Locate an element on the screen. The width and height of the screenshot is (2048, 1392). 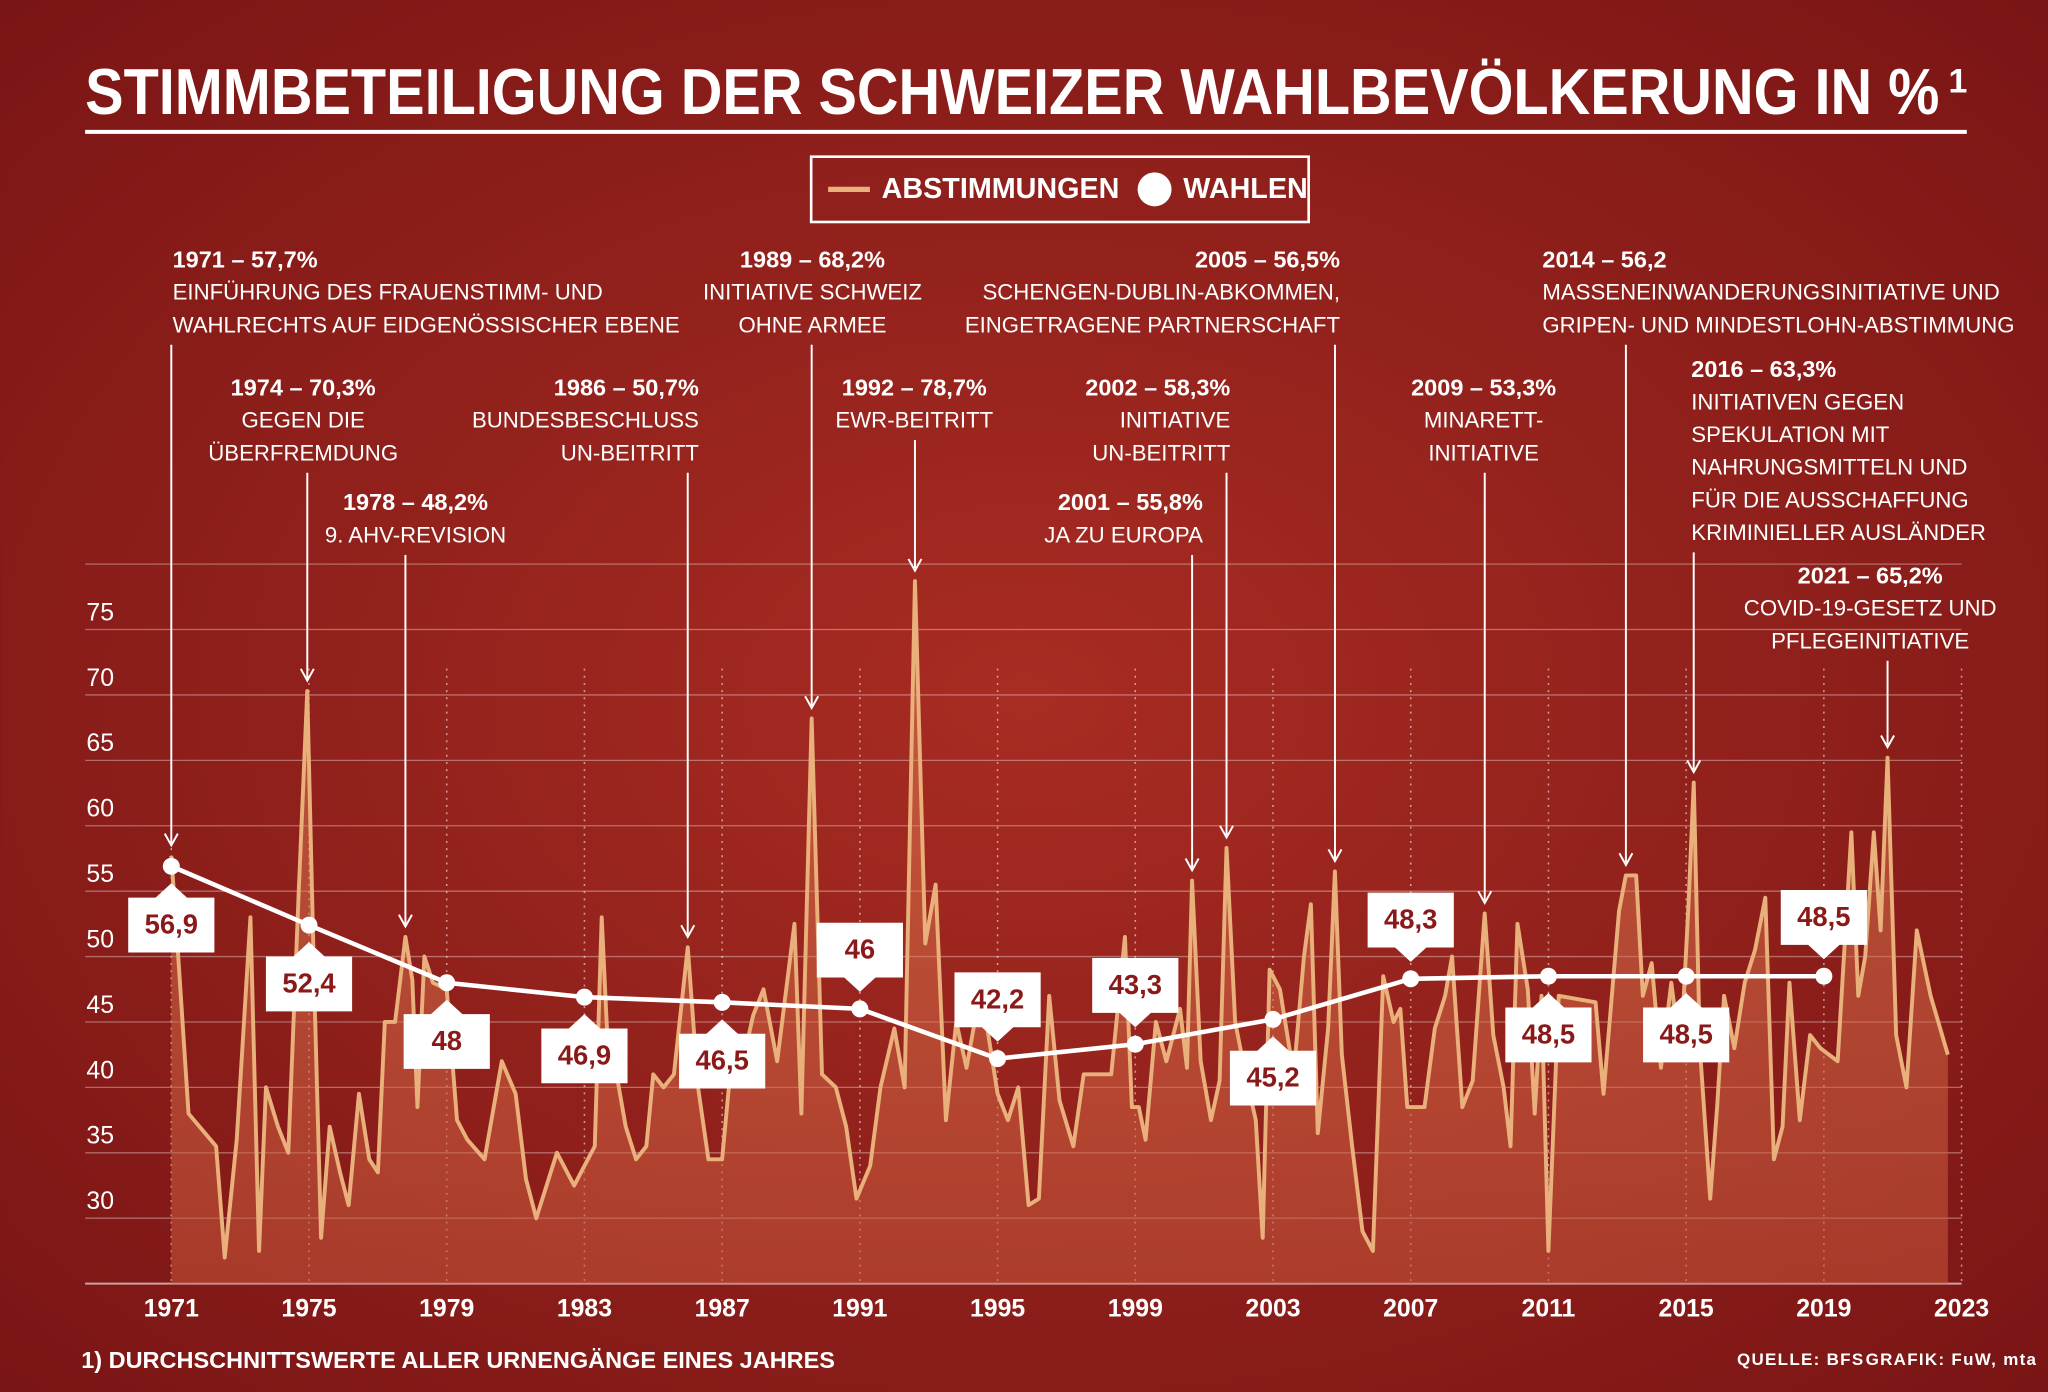
annotation-title: 2001 – 55,8% is located at coordinates (1130, 502).